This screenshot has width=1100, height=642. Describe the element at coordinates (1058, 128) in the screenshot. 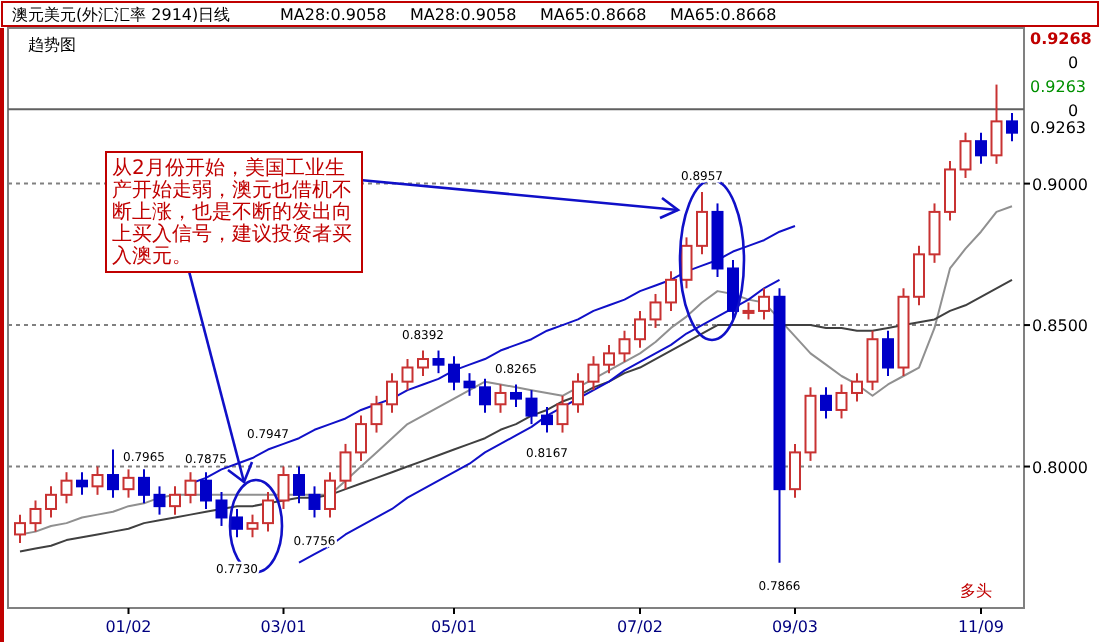

I see `ref-line-label: 0.9263` at that location.